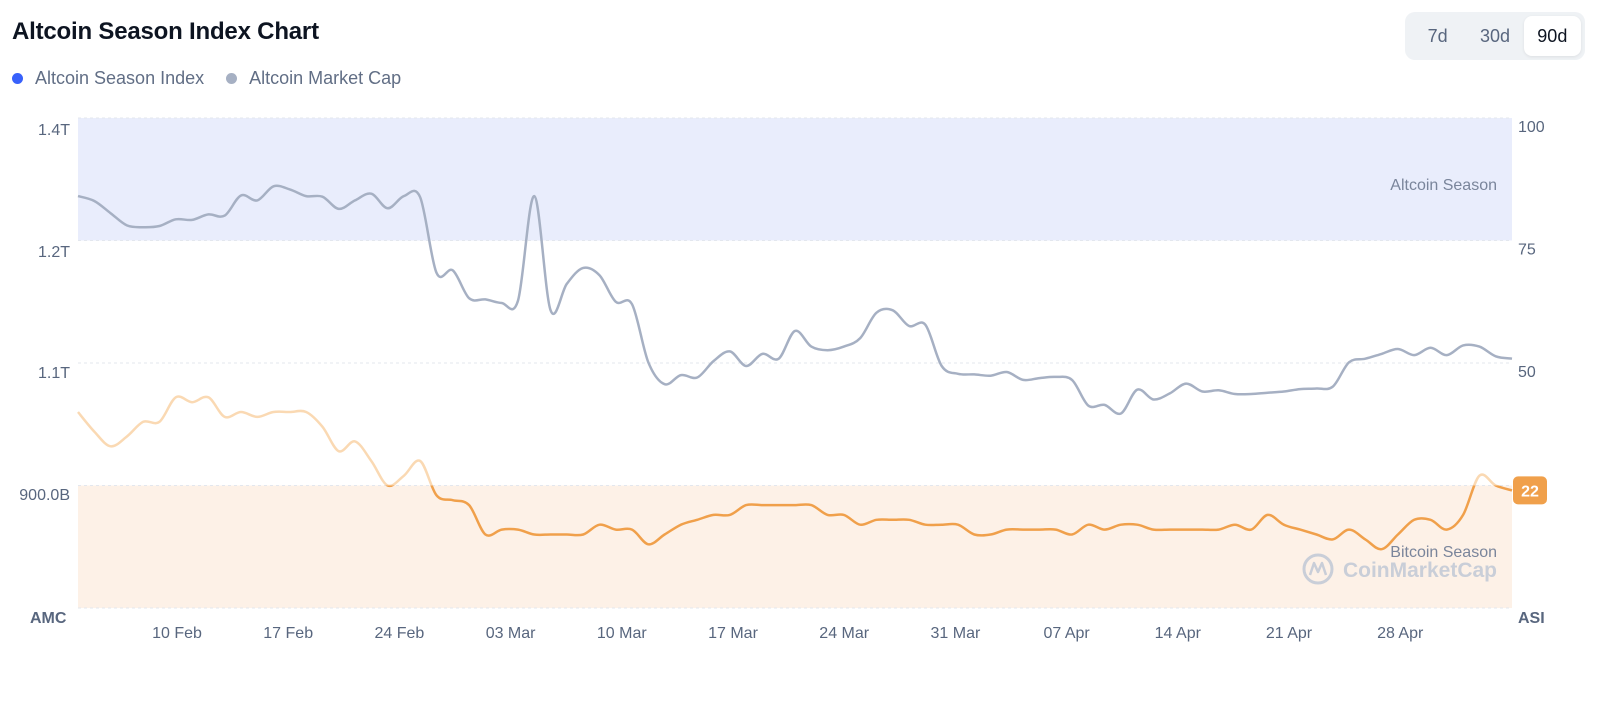 Image resolution: width=1600 pixels, height=710 pixels. What do you see at coordinates (1066, 633) in the screenshot?
I see `x-tick-label: 07 Apr` at bounding box center [1066, 633].